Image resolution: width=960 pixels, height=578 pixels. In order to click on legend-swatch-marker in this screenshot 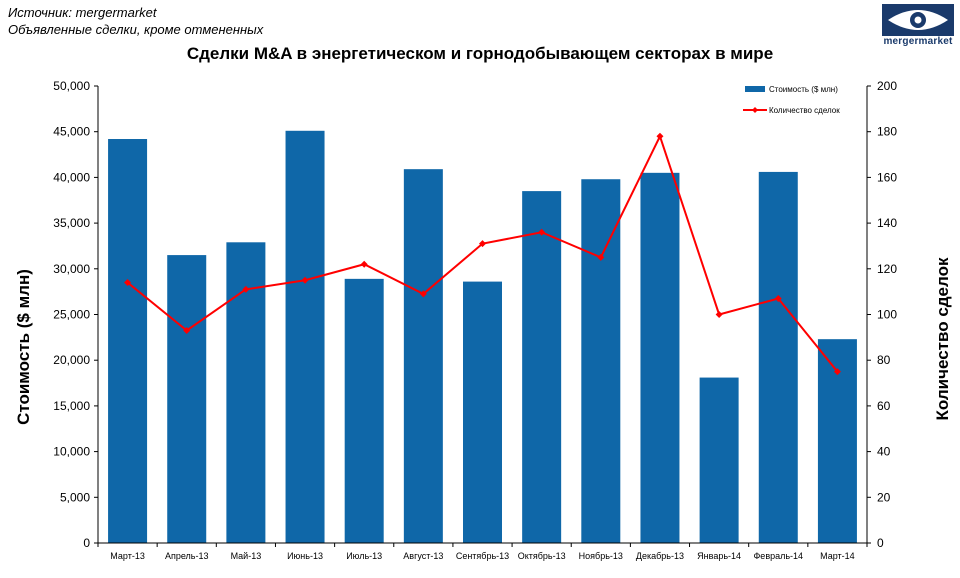, I will do `click(755, 110)`.